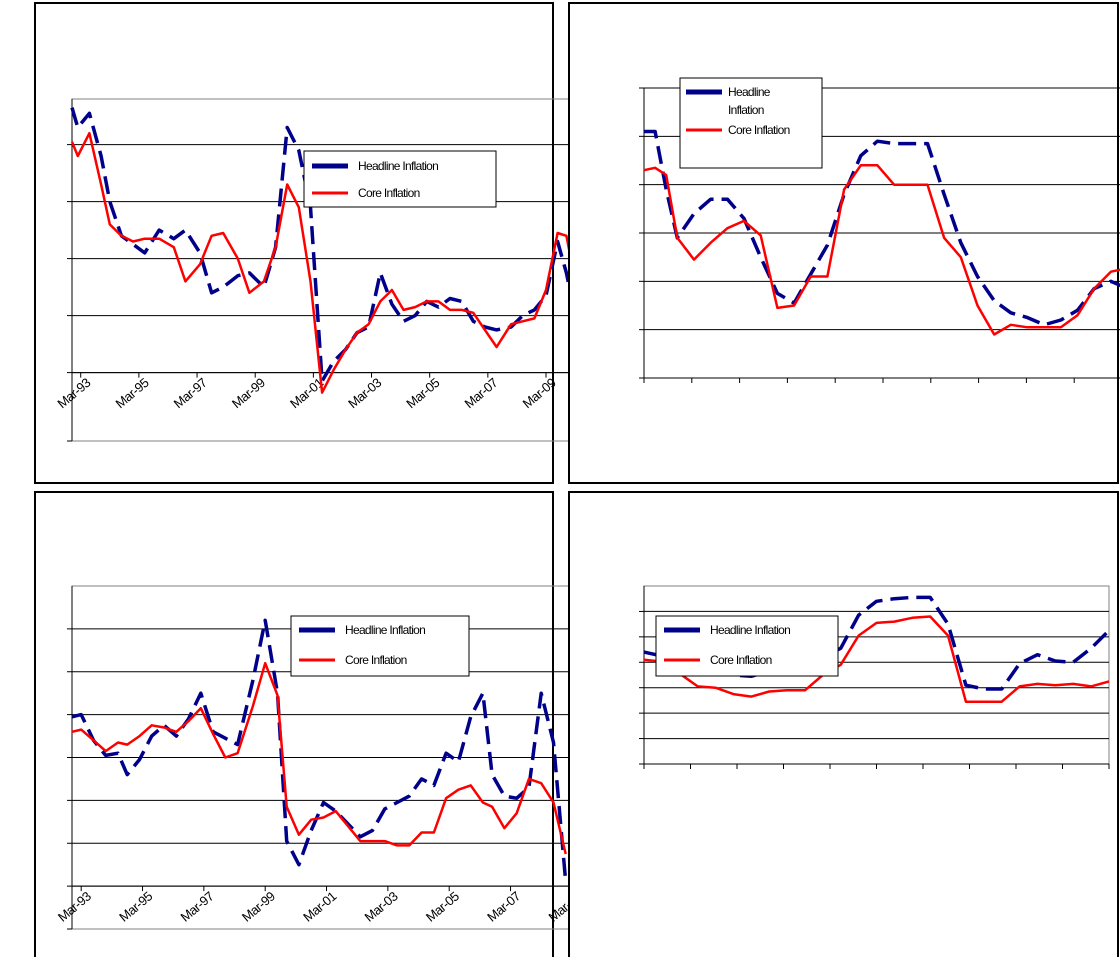  Describe the element at coordinates (319, 906) in the screenshot. I see `x-tick-label: Mar-01` at that location.